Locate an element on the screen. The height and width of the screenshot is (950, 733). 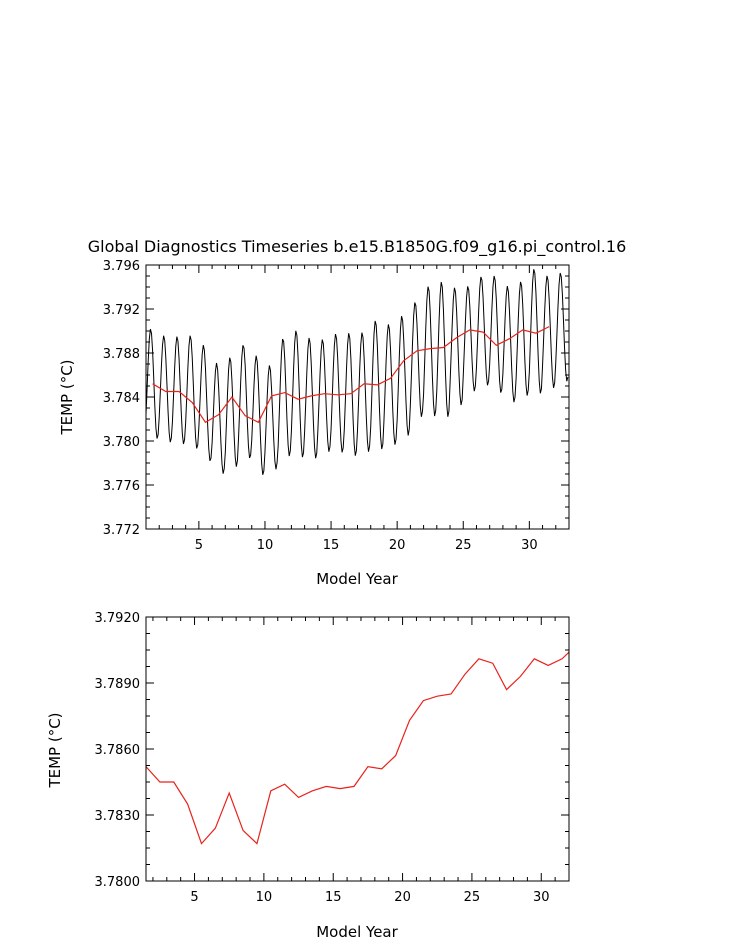
y-tick-label: 3.788 is located at coordinates (121, 354).